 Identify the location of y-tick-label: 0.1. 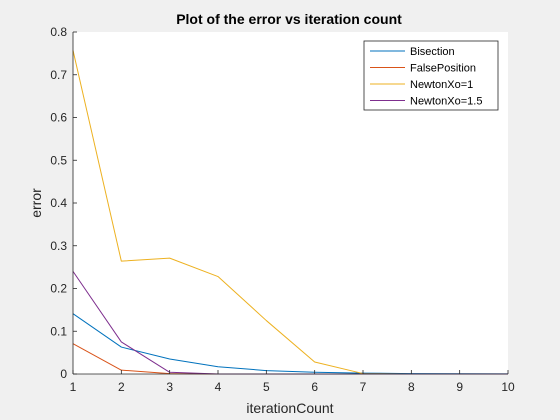
(58, 331).